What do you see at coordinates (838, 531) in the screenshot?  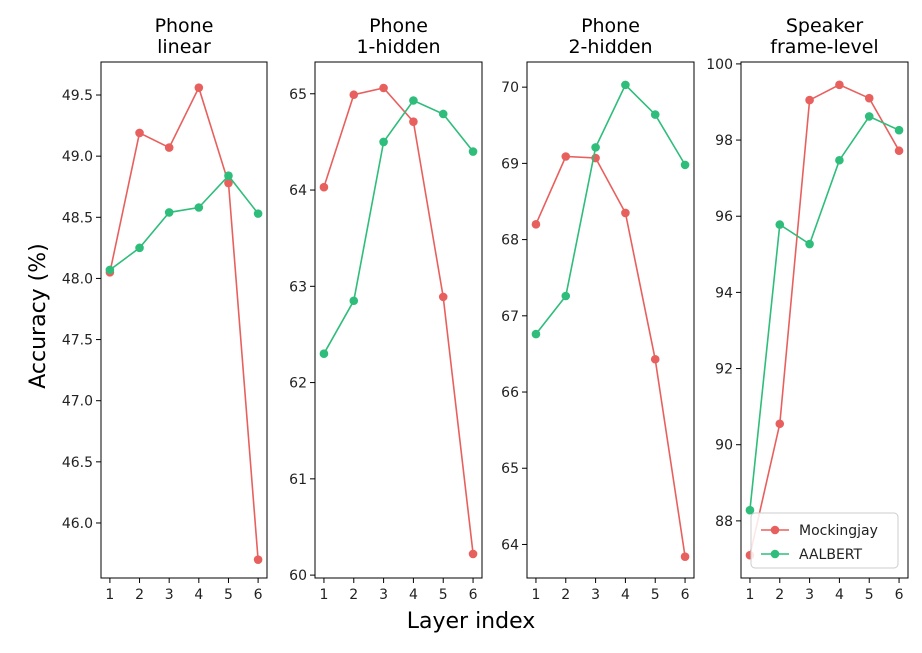 I see `legend-label-mockingjay: Mockingjay` at bounding box center [838, 531].